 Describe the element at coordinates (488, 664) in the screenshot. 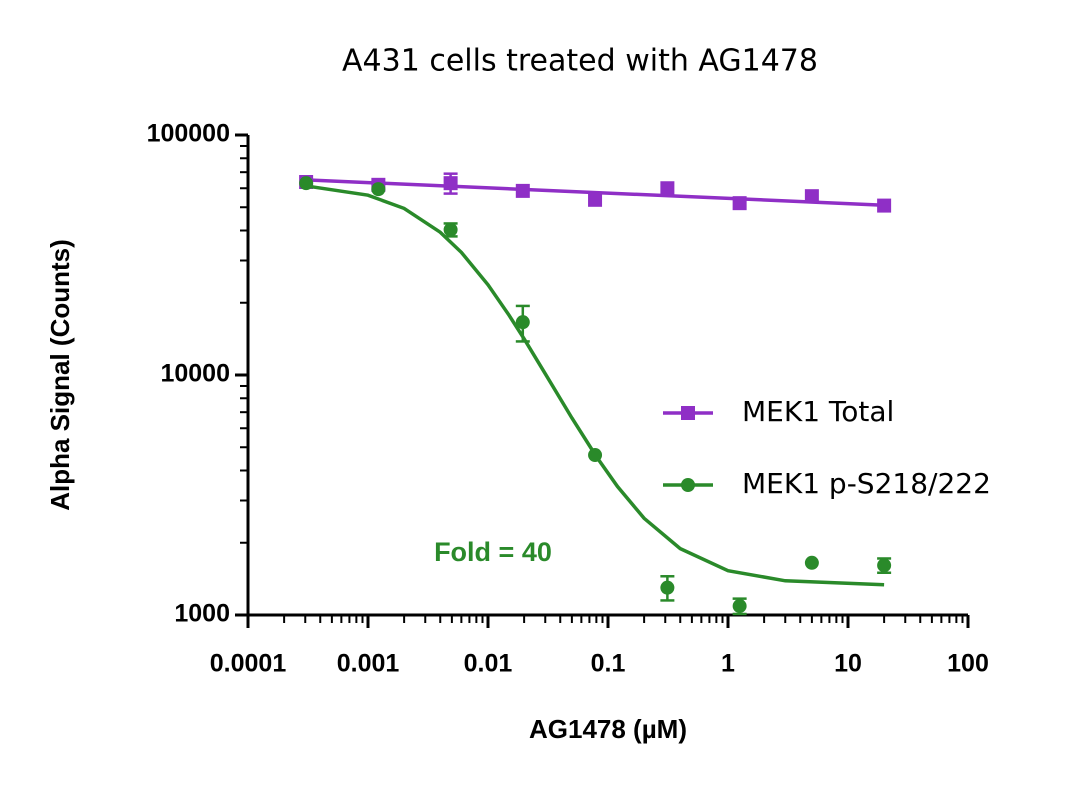

I see `x-tick-label: 0.01` at that location.